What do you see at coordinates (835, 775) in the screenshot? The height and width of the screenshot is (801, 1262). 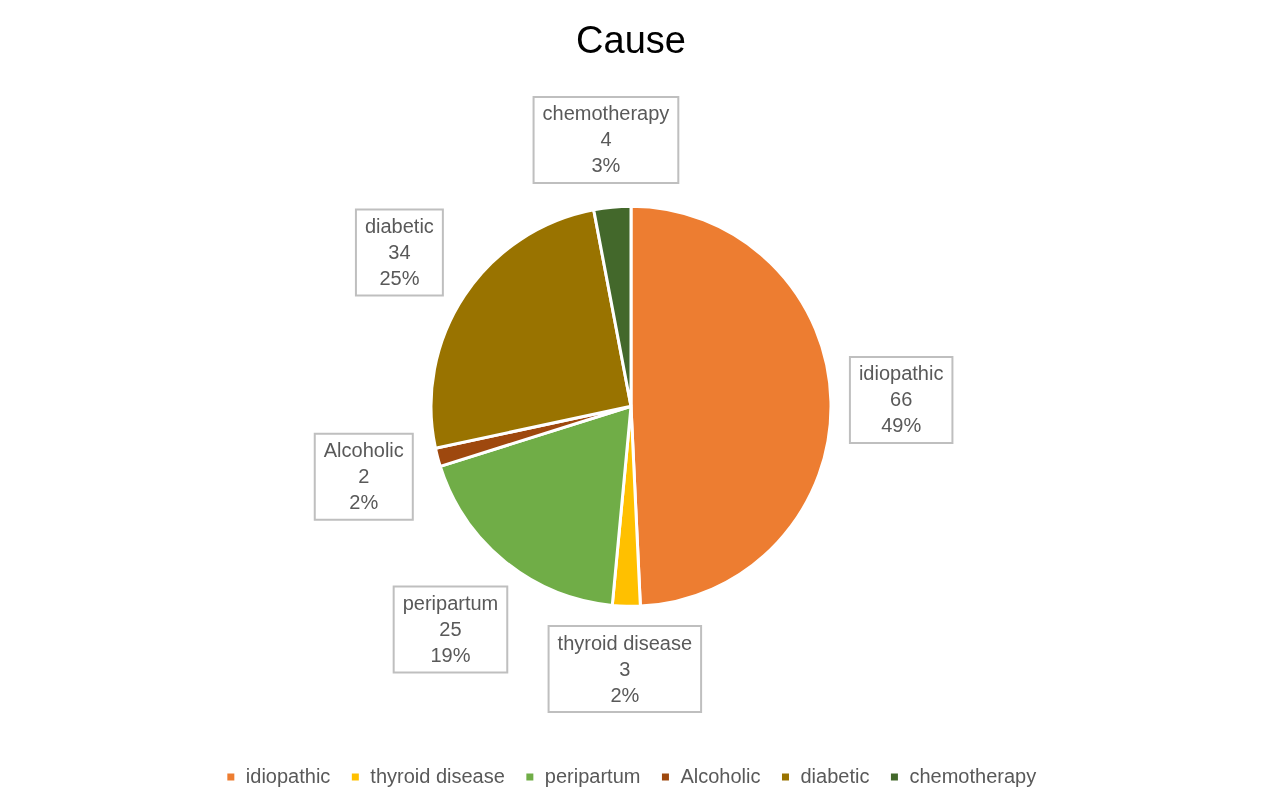 I see `legend-label: diabetic` at bounding box center [835, 775].